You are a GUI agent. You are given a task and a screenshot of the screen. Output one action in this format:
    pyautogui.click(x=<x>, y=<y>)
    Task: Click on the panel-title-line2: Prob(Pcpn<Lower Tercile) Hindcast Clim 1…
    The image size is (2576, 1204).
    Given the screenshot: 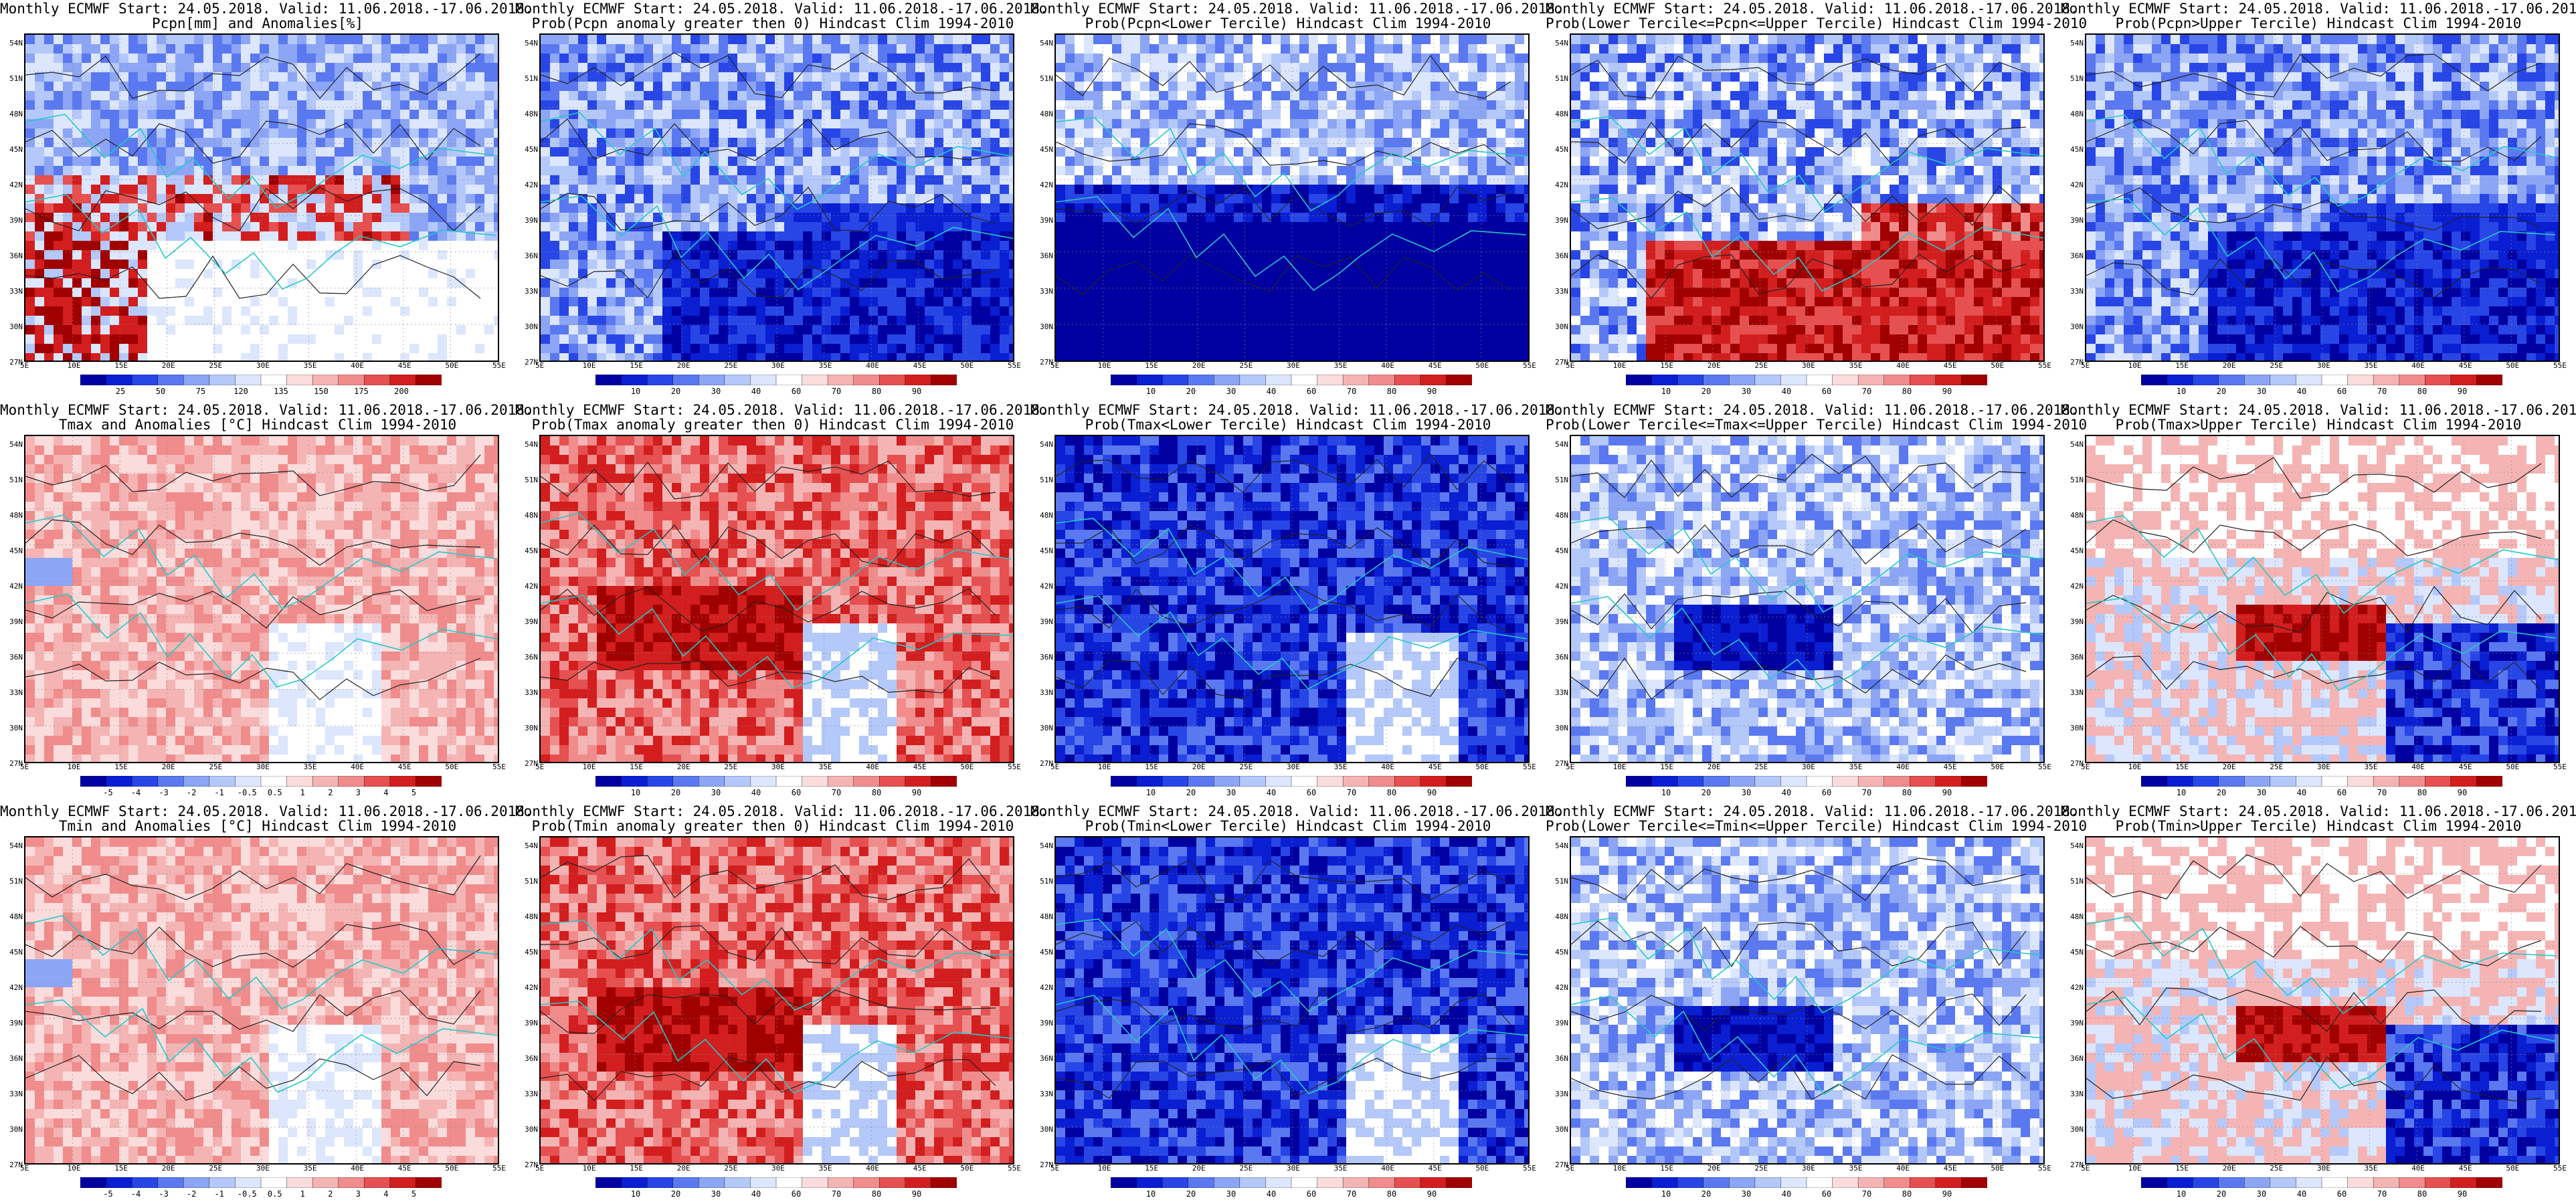 What is the action you would take?
    pyautogui.click(x=1288, y=23)
    